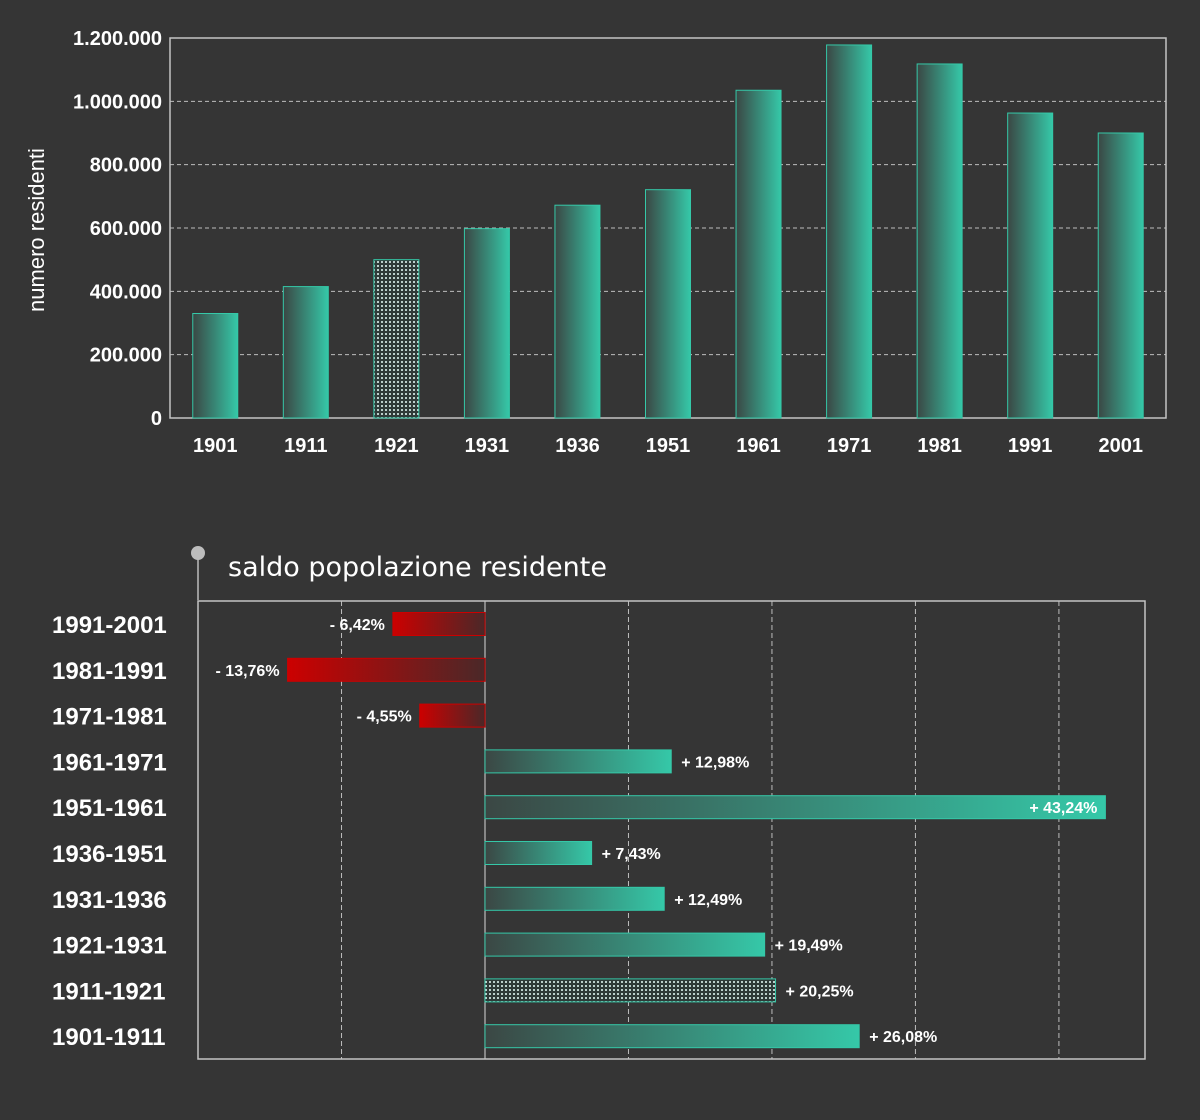  Describe the element at coordinates (715, 762) in the screenshot. I see `data-label-1961-1971: + 12,98%` at that location.